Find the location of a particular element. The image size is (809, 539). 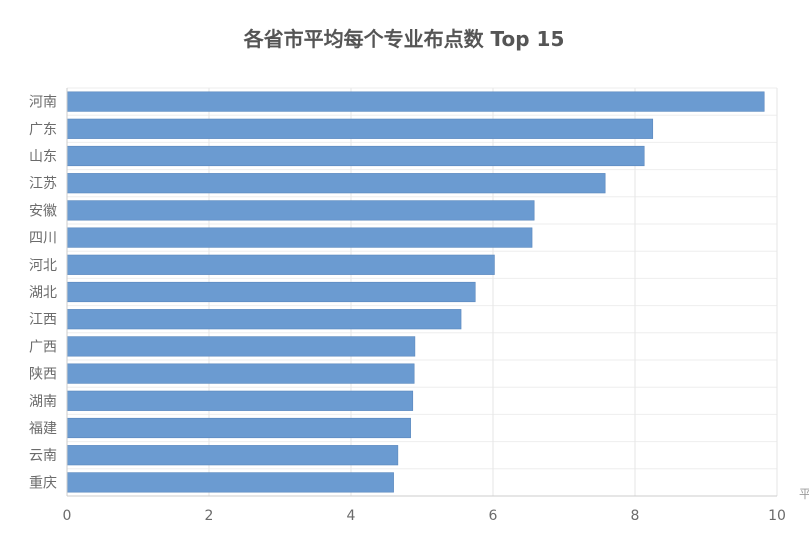

x-tick-label: 8 is located at coordinates (635, 516).